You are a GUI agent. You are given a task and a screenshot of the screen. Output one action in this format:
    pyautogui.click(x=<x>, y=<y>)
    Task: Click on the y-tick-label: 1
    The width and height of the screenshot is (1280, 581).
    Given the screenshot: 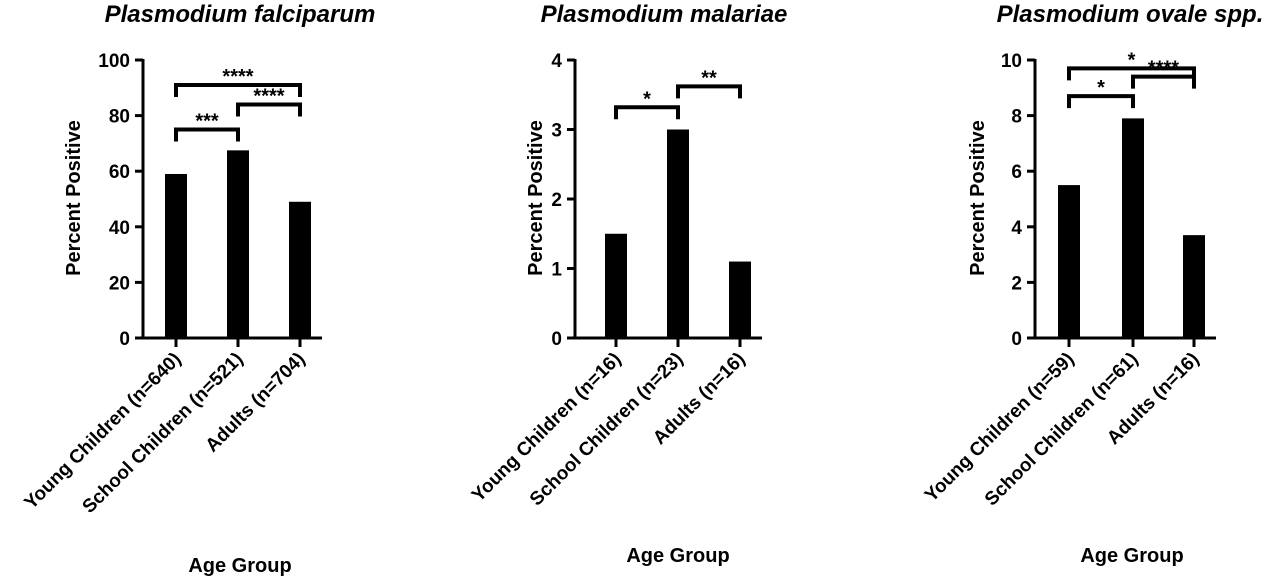 What is the action you would take?
    pyautogui.click(x=556, y=270)
    